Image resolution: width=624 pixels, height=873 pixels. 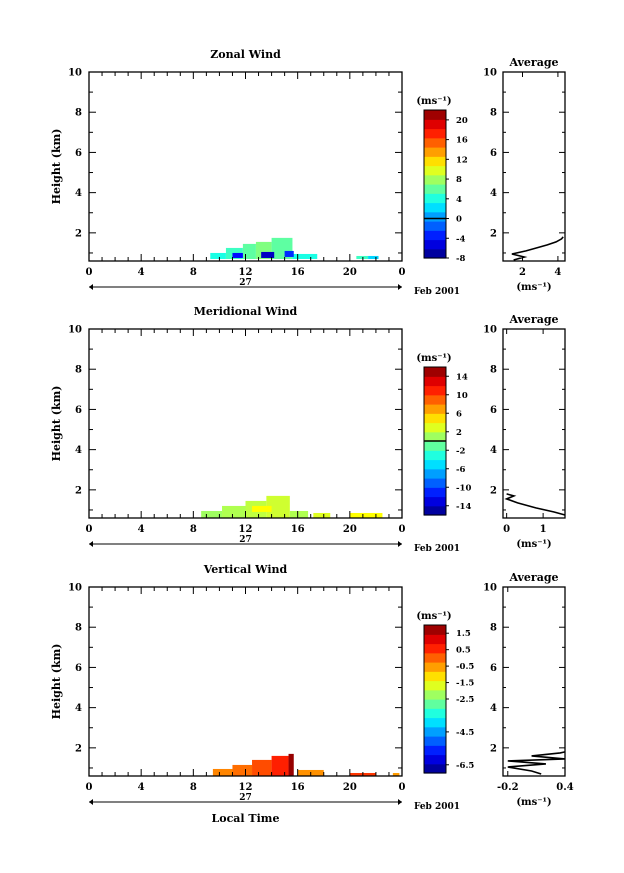 I want to click on colorbar-tick-label: 0.5, so click(x=463, y=651).